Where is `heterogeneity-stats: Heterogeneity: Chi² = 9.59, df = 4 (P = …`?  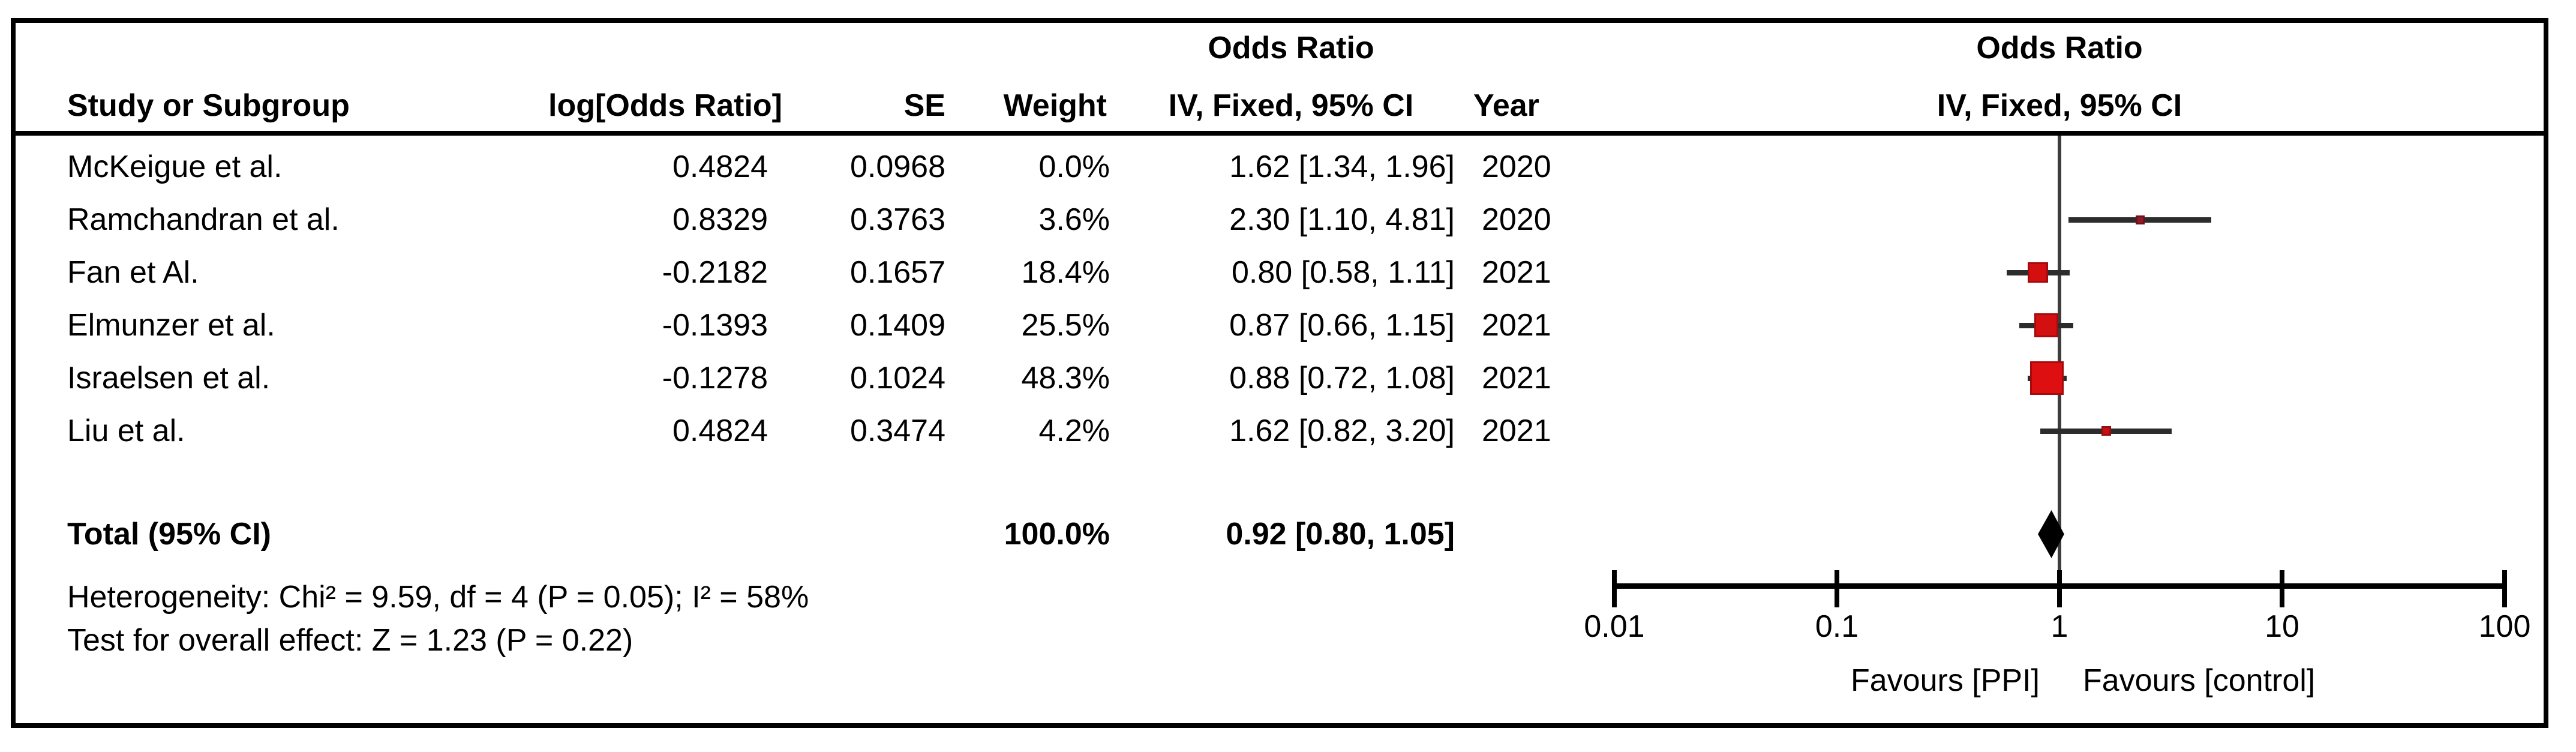 heterogeneity-stats: Heterogeneity: Chi² = 9.59, df = 4 (P = … is located at coordinates (438, 597).